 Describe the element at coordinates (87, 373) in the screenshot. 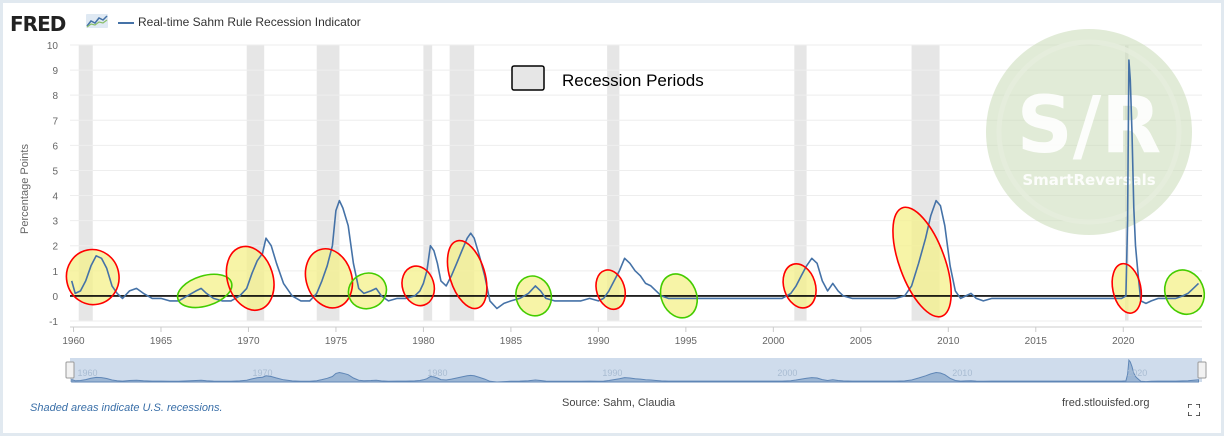

I see `navigator-label: 1960` at that location.